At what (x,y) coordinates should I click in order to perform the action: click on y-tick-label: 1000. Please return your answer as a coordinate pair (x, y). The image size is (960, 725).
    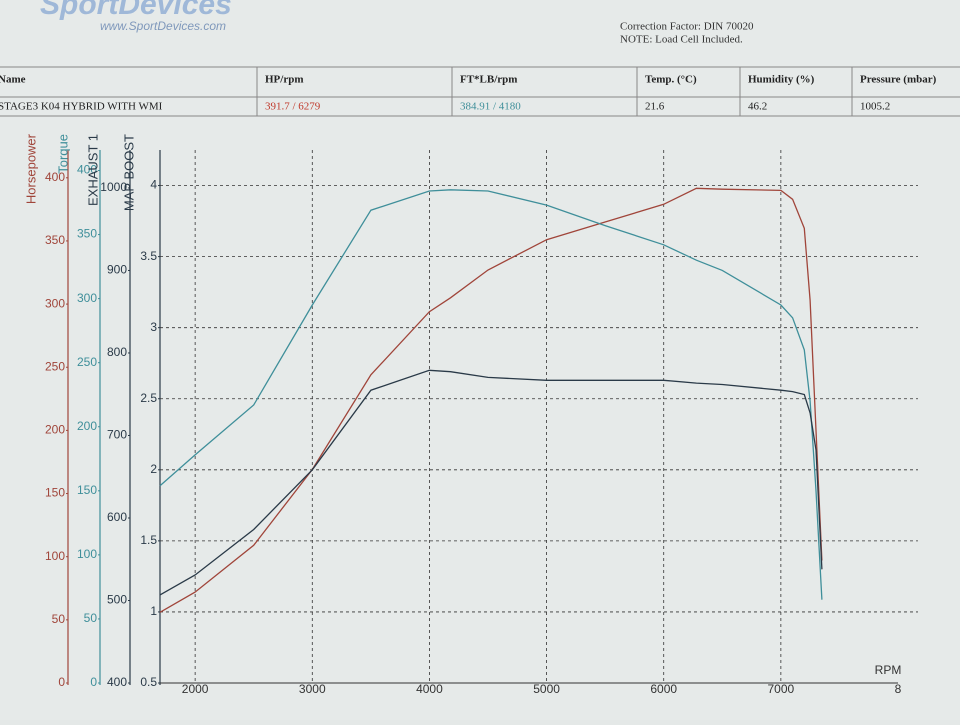
    Looking at the image, I should click on (113, 187).